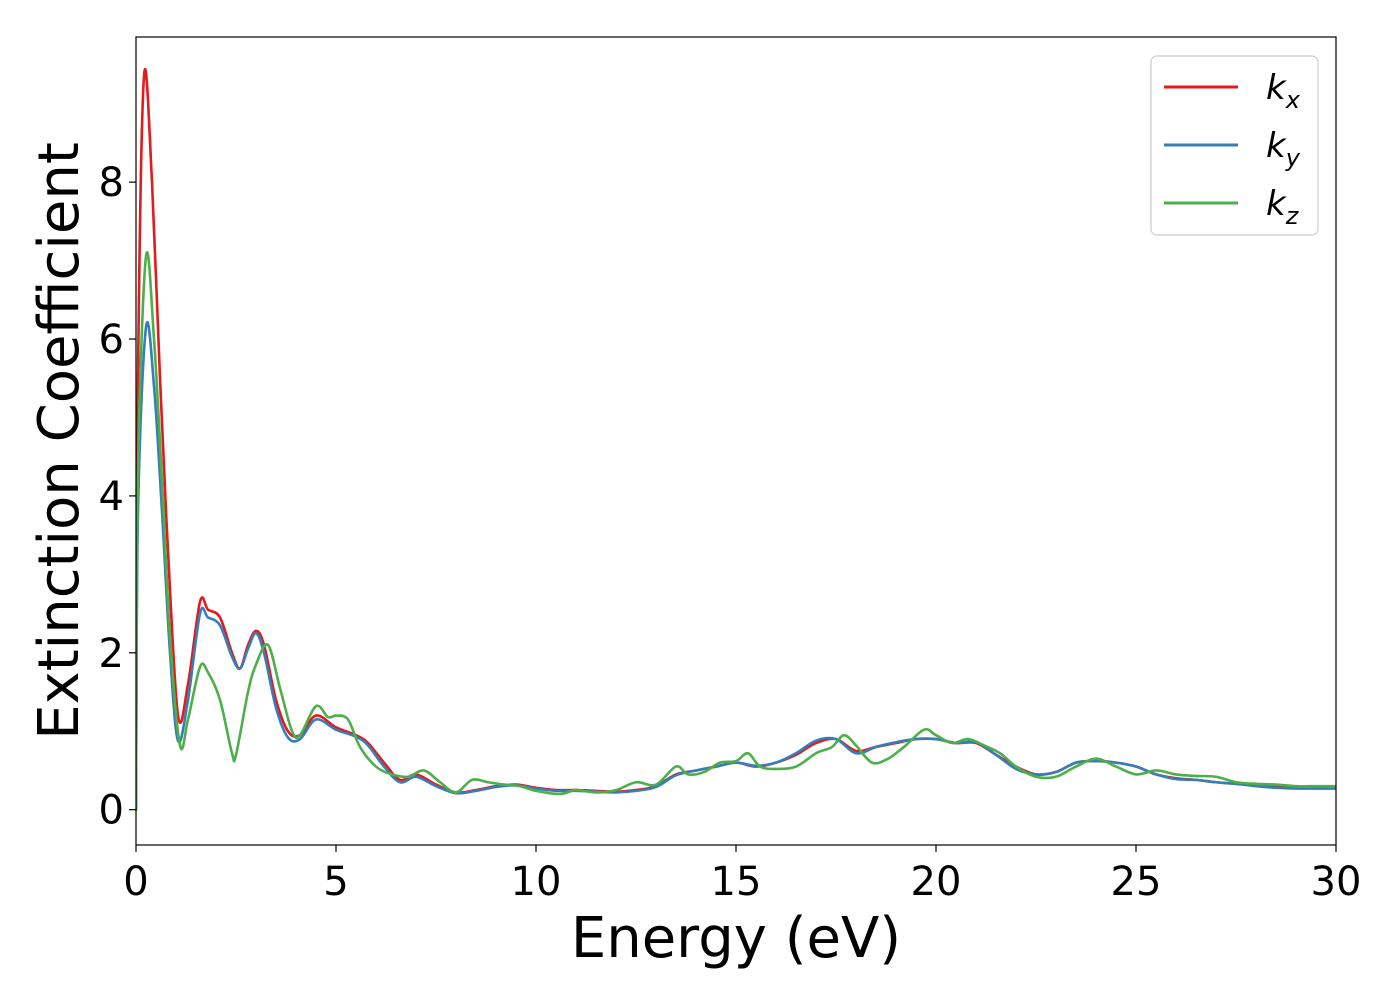 The height and width of the screenshot is (1000, 1400). What do you see at coordinates (1234, 145) in the screenshot?
I see `legend: kx ky kz` at bounding box center [1234, 145].